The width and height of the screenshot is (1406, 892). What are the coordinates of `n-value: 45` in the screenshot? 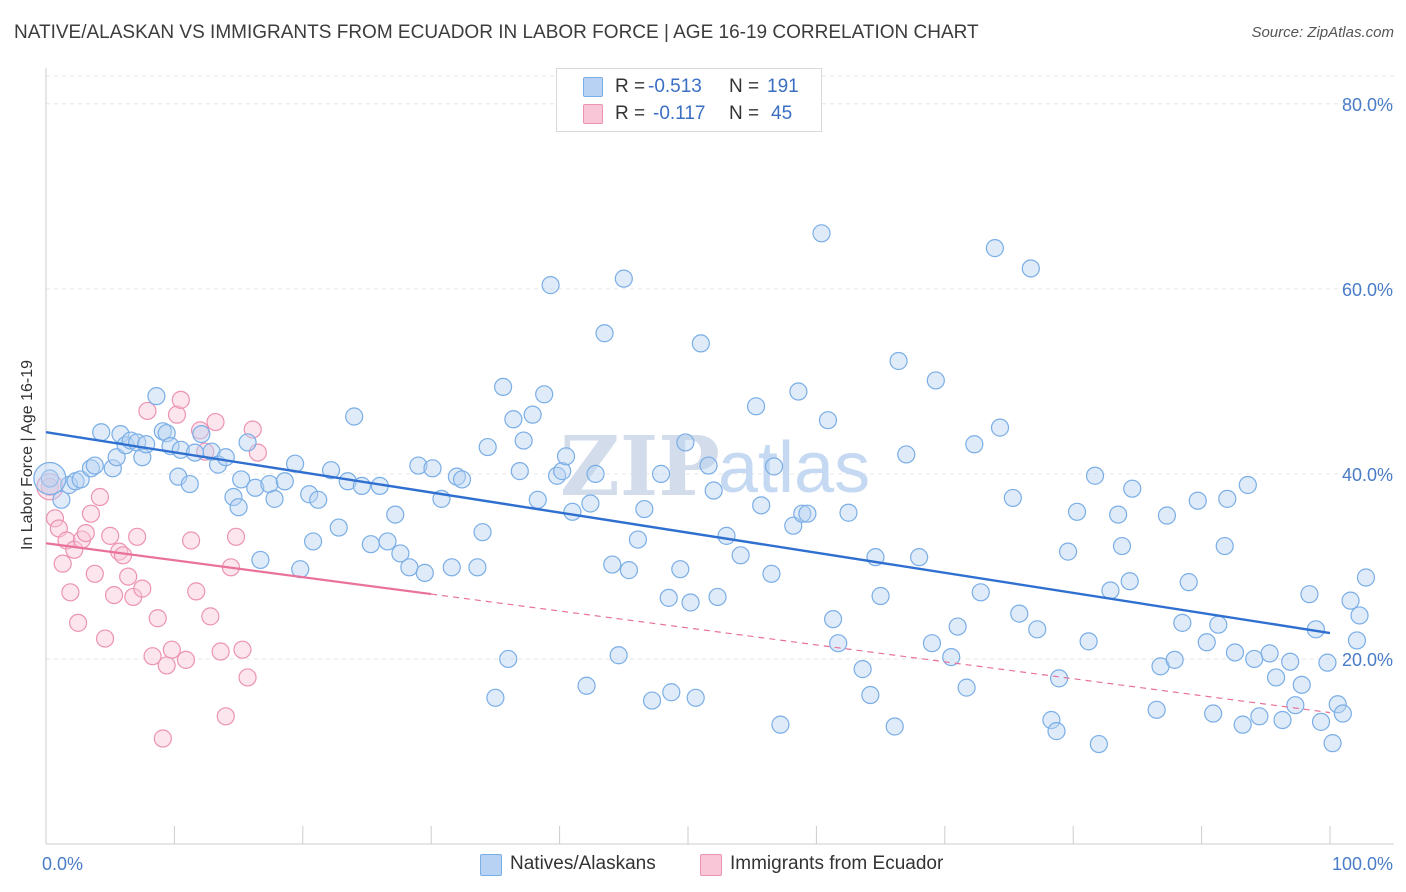 It's located at (782, 113).